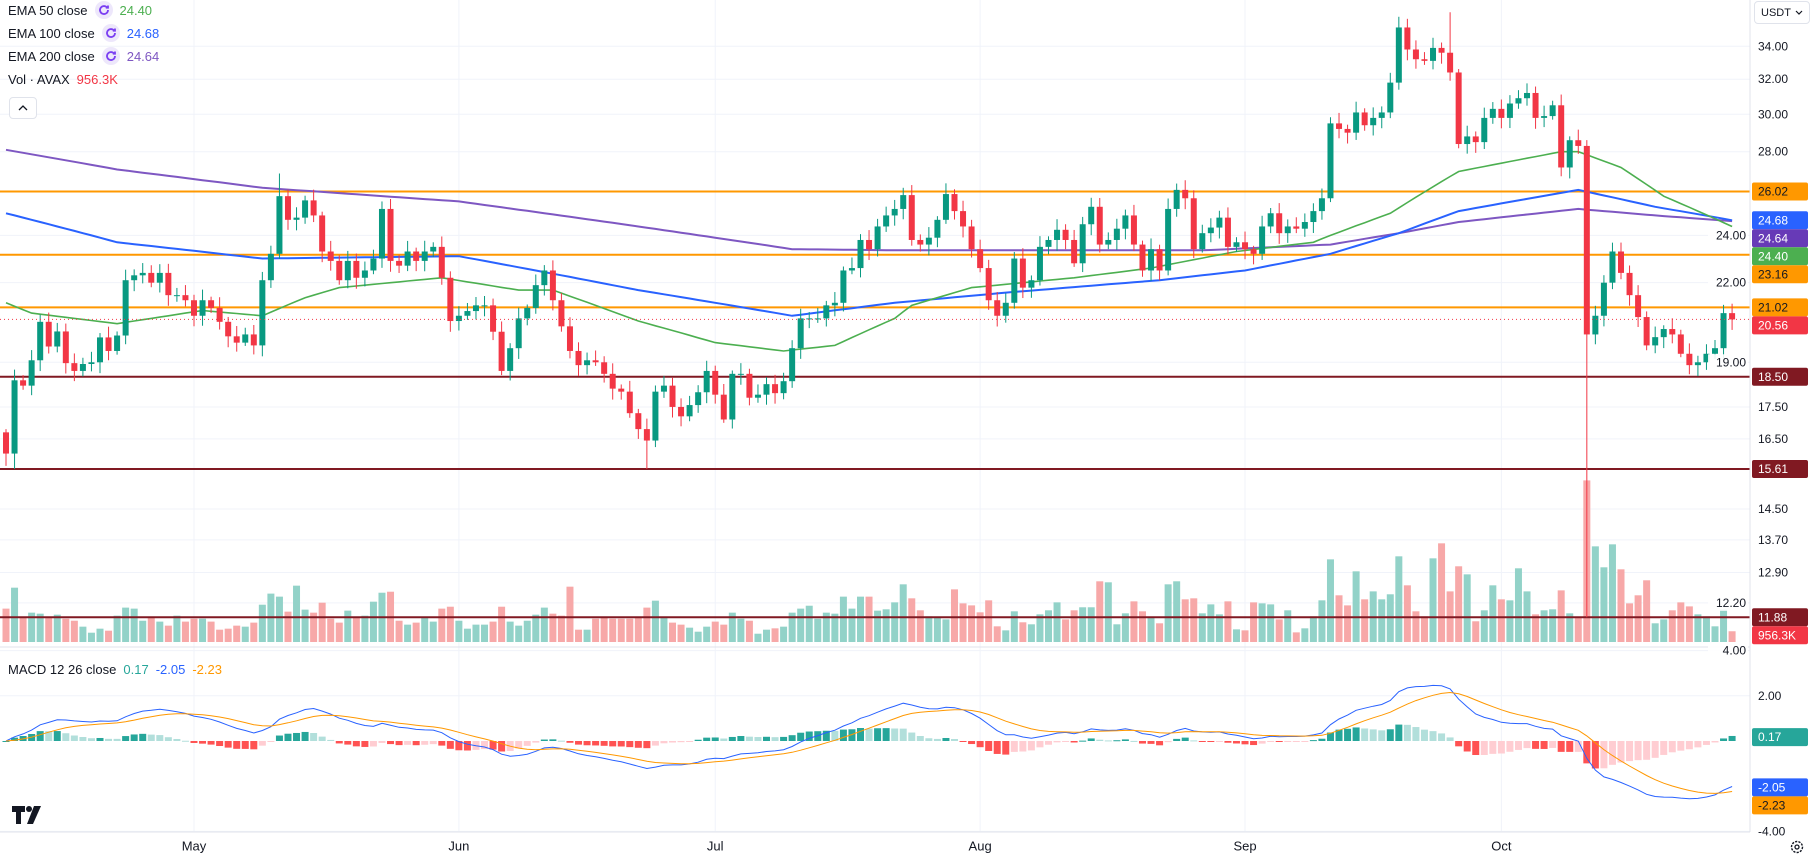 This screenshot has width=1815, height=860. What do you see at coordinates (1782, 429) in the screenshot?
I see `price-axis` at bounding box center [1782, 429].